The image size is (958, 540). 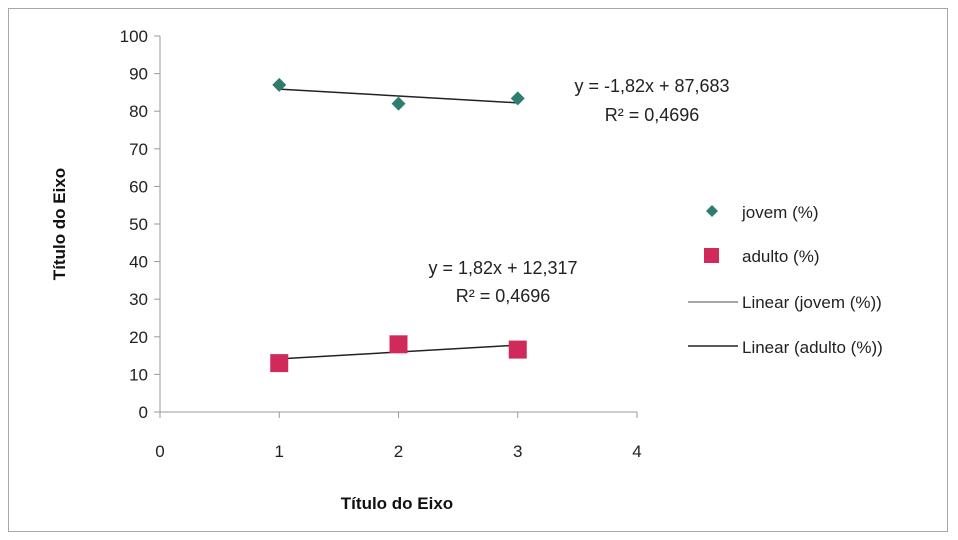 I want to click on trendlines, so click(x=398, y=224).